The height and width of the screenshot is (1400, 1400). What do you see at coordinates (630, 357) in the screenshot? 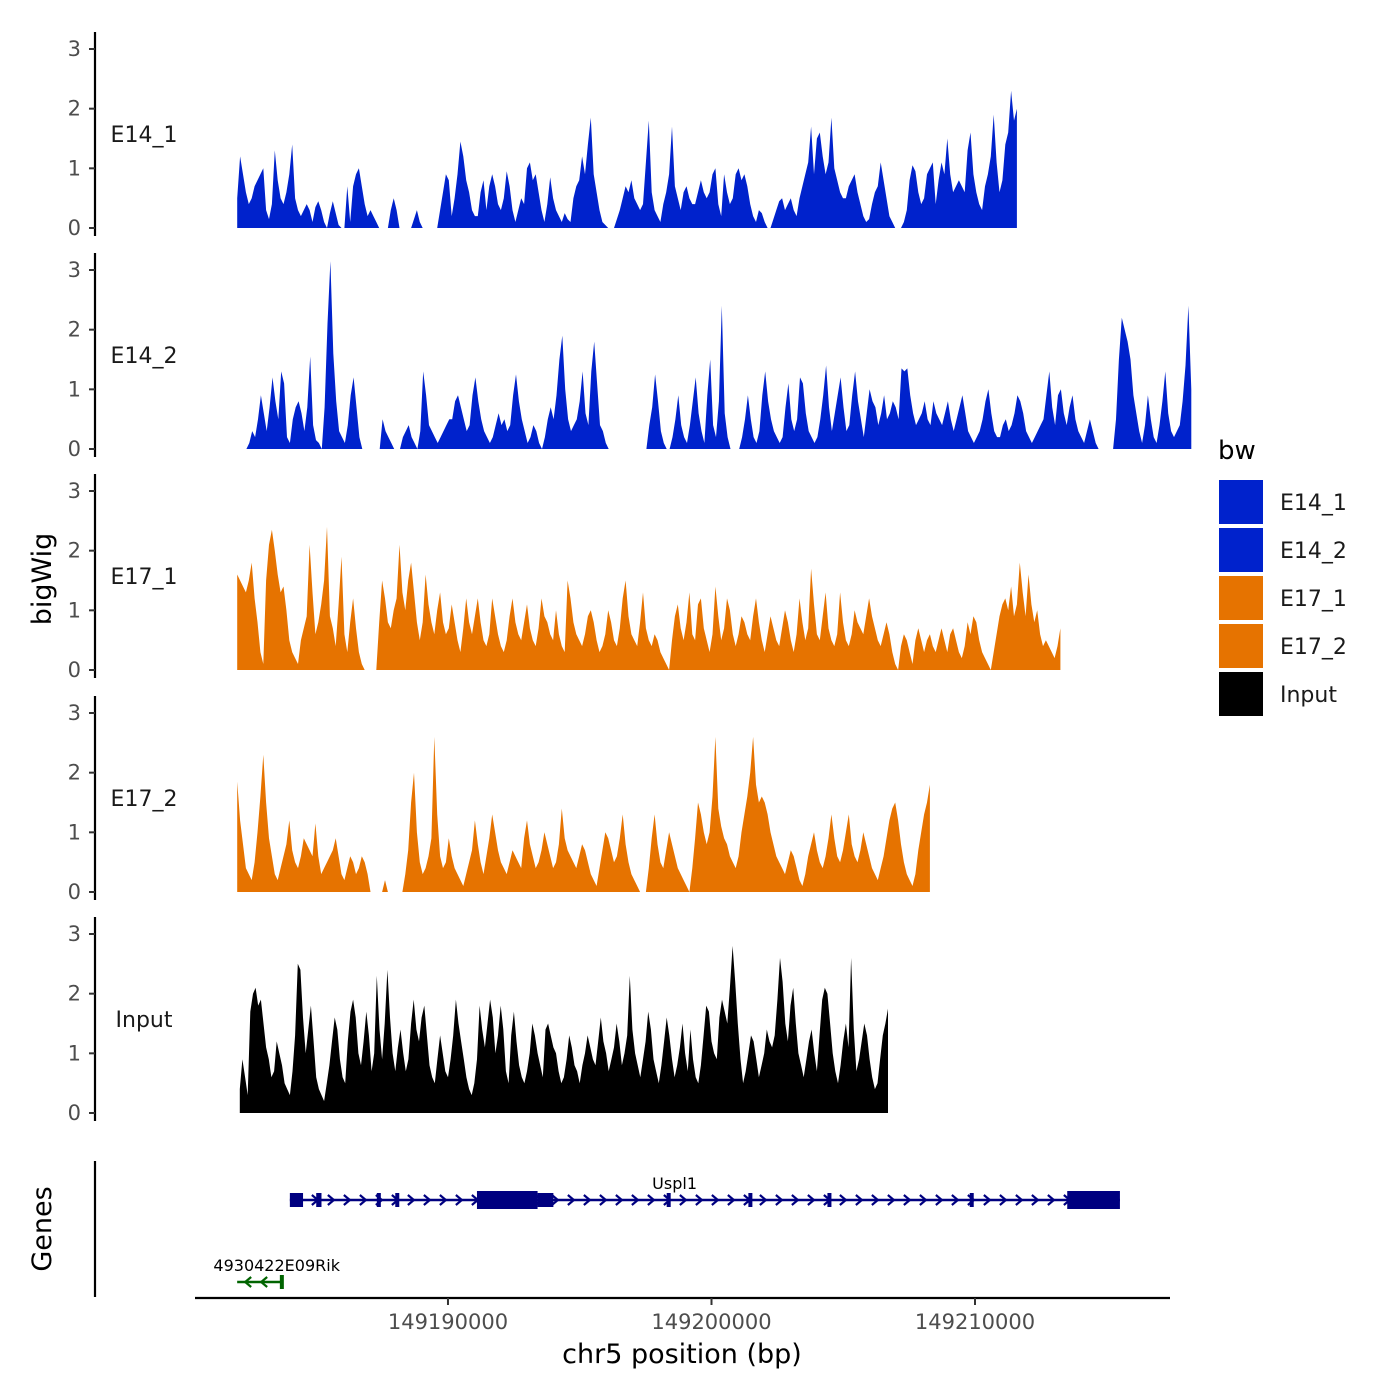
I see `track-E14_2: 0 1 2 3` at bounding box center [630, 357].